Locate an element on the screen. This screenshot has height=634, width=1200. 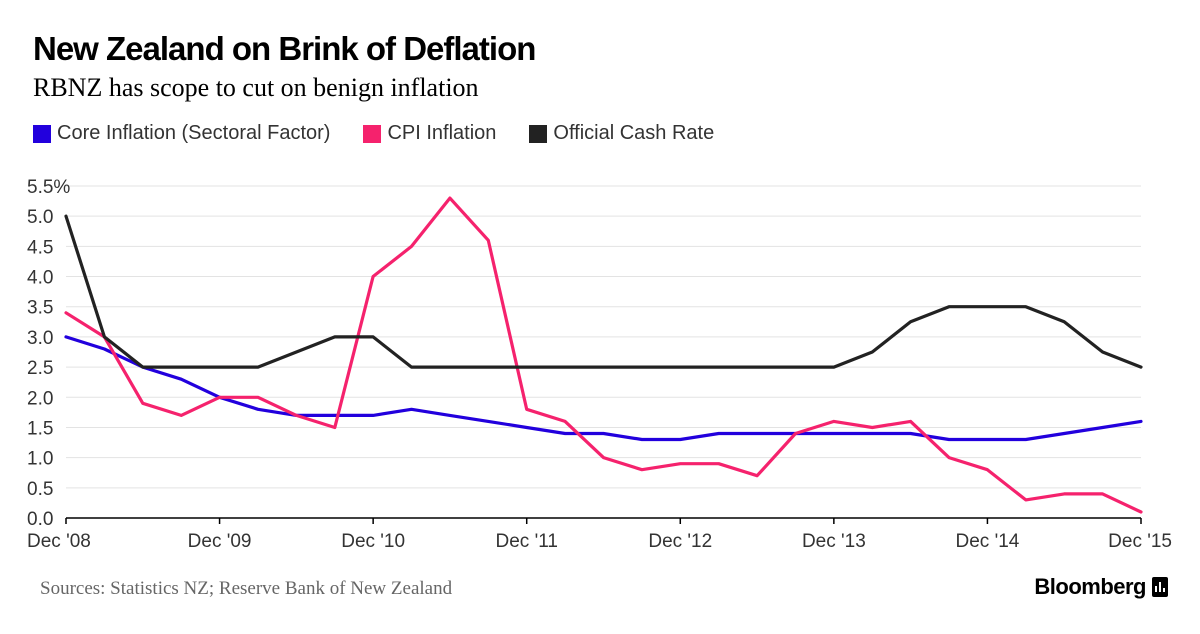
y-tick-label: 0.0 is located at coordinates (40, 519).